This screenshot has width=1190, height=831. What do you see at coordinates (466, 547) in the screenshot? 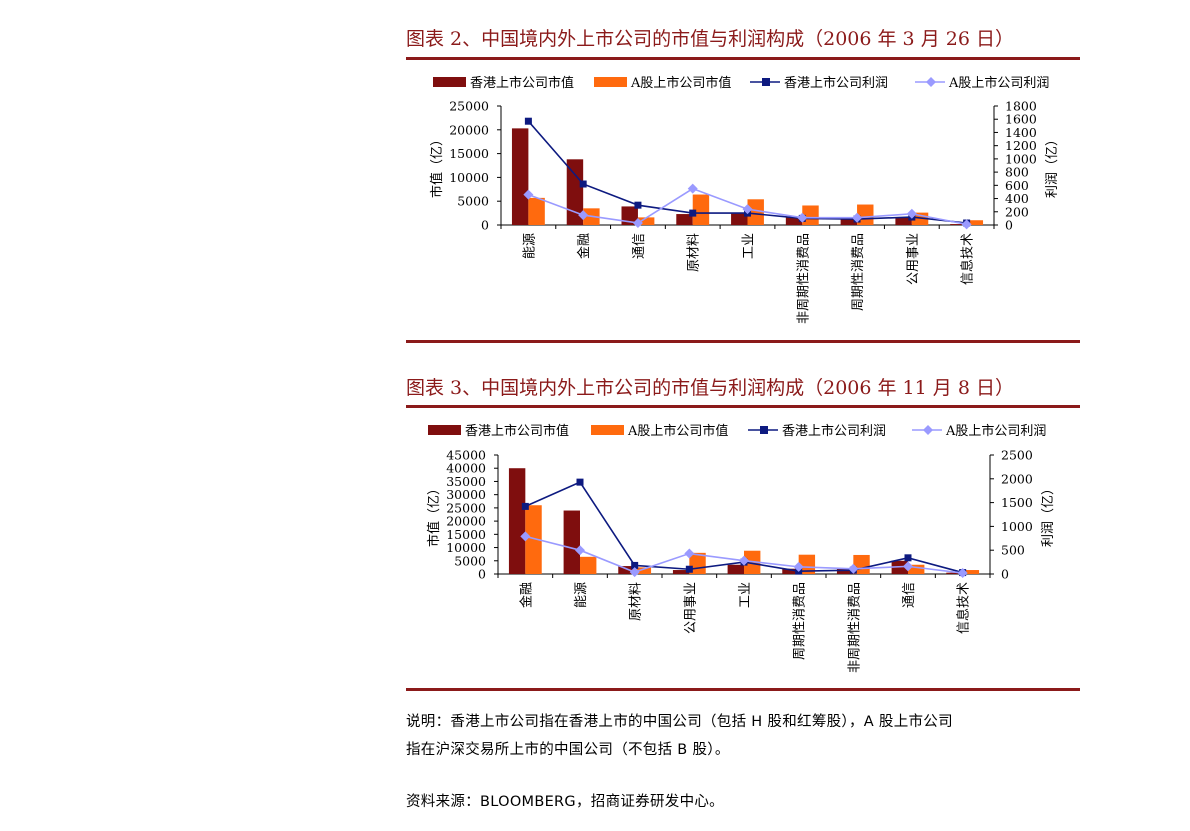
I see `left-tick-label: 10000` at bounding box center [466, 547].